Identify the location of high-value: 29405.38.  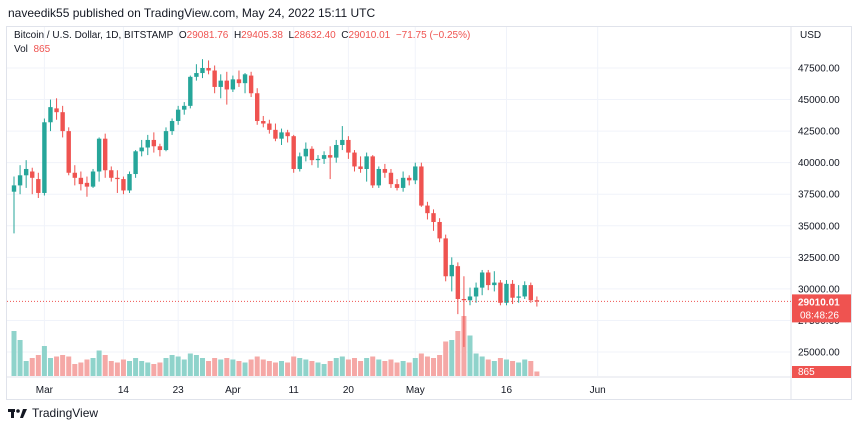
(262, 35).